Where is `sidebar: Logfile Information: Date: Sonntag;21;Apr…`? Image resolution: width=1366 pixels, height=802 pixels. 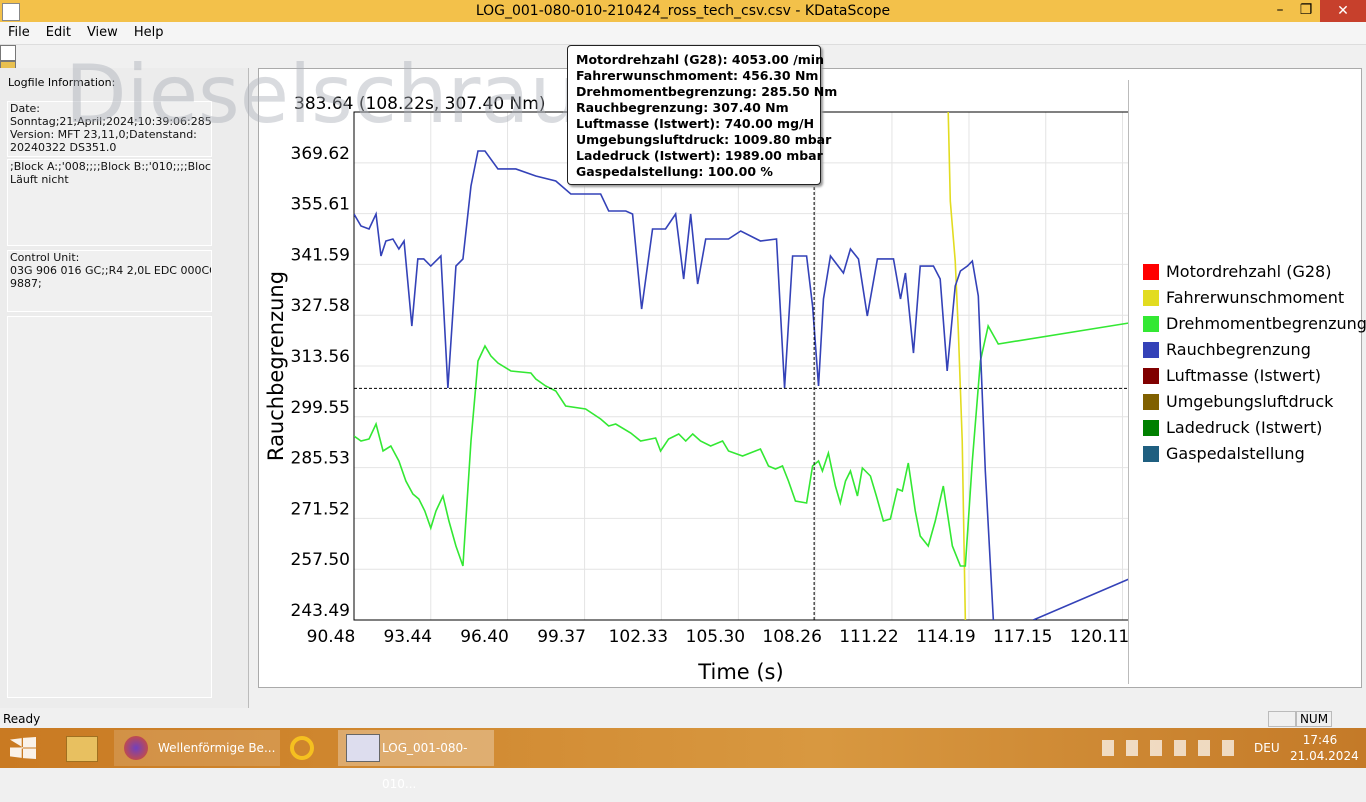
sidebar: Logfile Information: Date: Sonntag;21;Apr… is located at coordinates (124, 388).